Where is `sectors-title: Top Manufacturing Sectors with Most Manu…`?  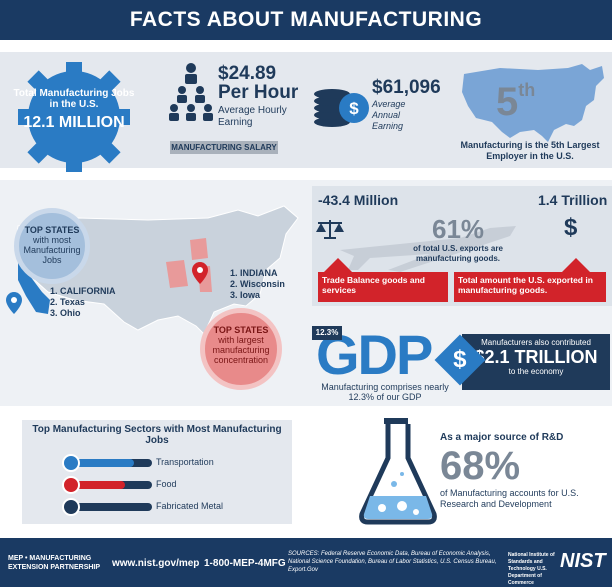
sectors-title: Top Manufacturing Sectors with Most Manu… is located at coordinates (157, 435).